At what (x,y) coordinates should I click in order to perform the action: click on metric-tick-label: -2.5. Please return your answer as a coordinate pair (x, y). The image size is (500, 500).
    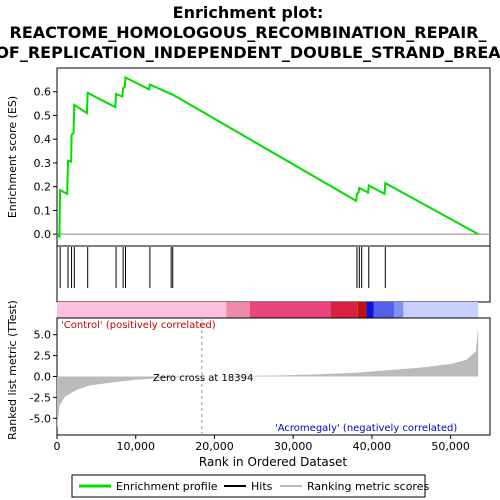
    Looking at the image, I should click on (40, 397).